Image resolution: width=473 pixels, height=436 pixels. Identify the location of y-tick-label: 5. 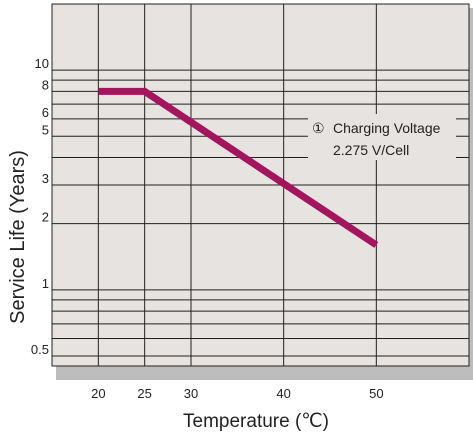
(45, 129).